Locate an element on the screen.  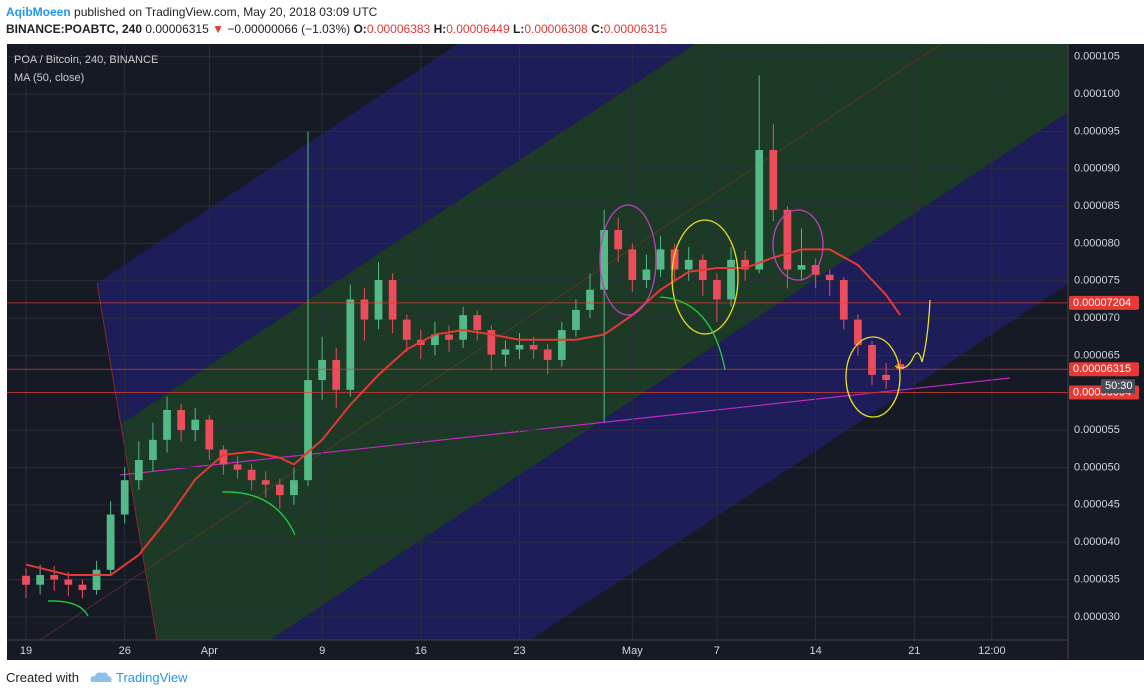
y-tick-label: 0.000055 is located at coordinates (1097, 430).